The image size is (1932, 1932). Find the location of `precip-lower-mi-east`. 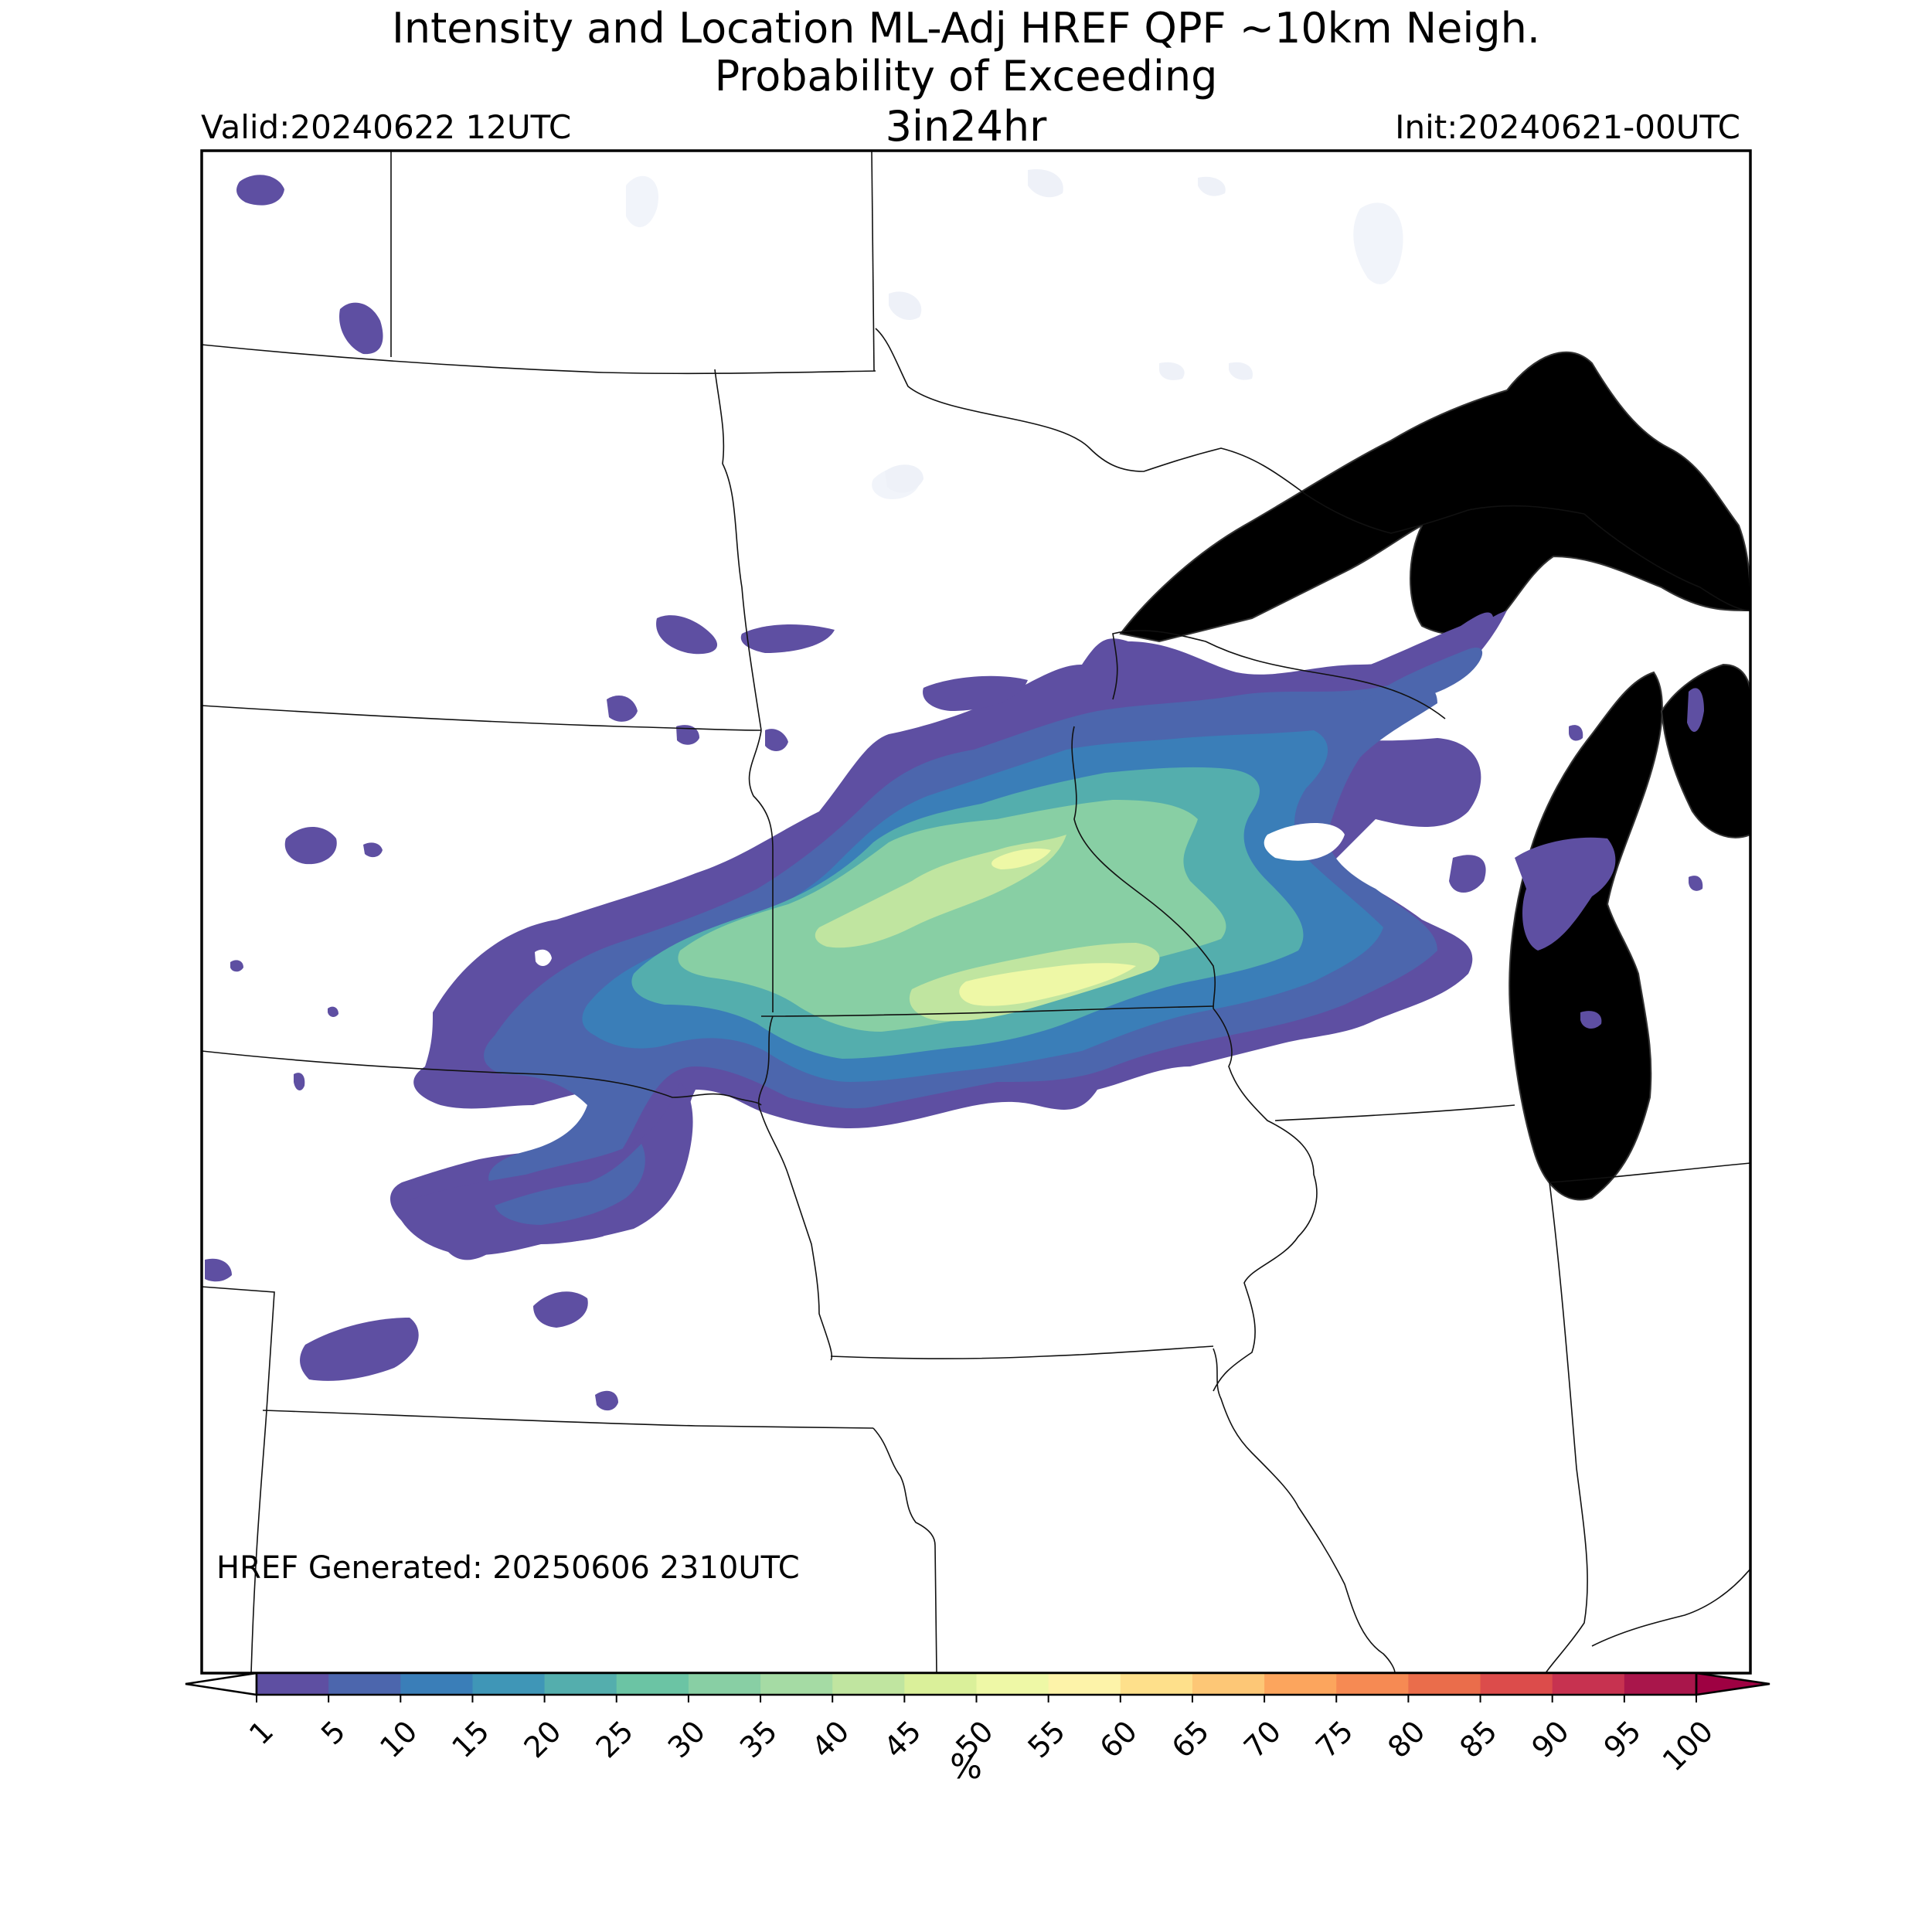

precip-lower-mi-east is located at coordinates (1566, 894).